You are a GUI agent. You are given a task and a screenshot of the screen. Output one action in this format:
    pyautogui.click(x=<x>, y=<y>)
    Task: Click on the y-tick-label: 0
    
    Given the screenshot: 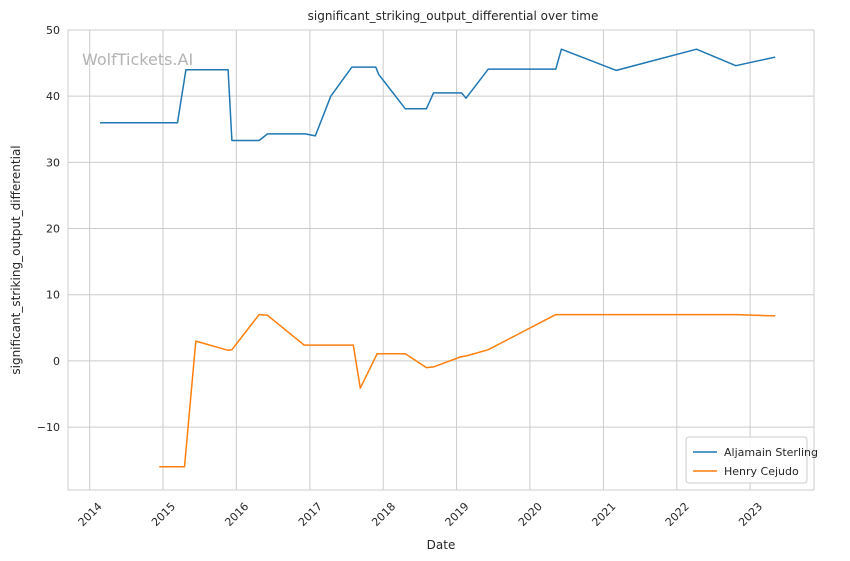 What is the action you would take?
    pyautogui.click(x=56, y=361)
    